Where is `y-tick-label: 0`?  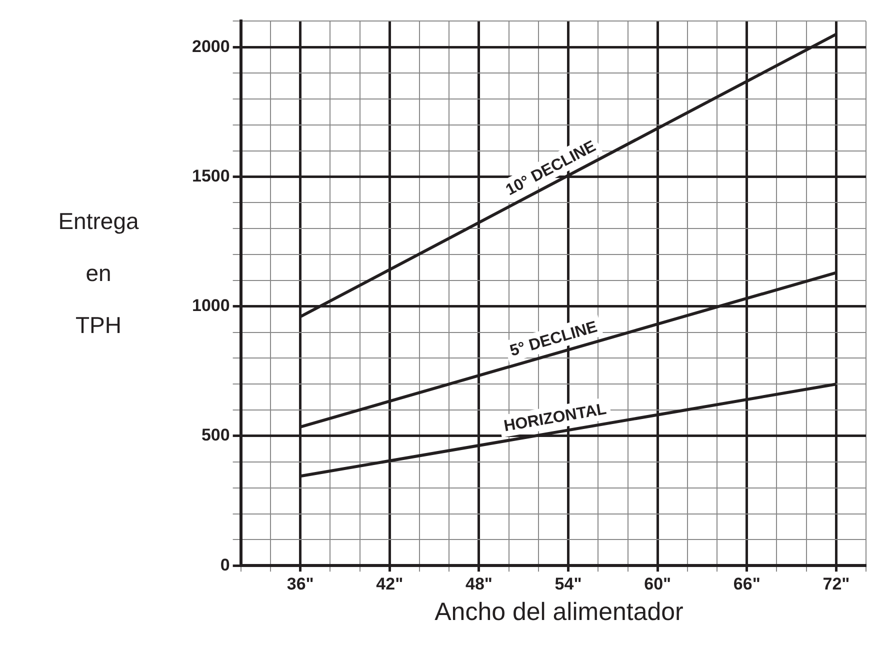 y-tick-label: 0 is located at coordinates (225, 564).